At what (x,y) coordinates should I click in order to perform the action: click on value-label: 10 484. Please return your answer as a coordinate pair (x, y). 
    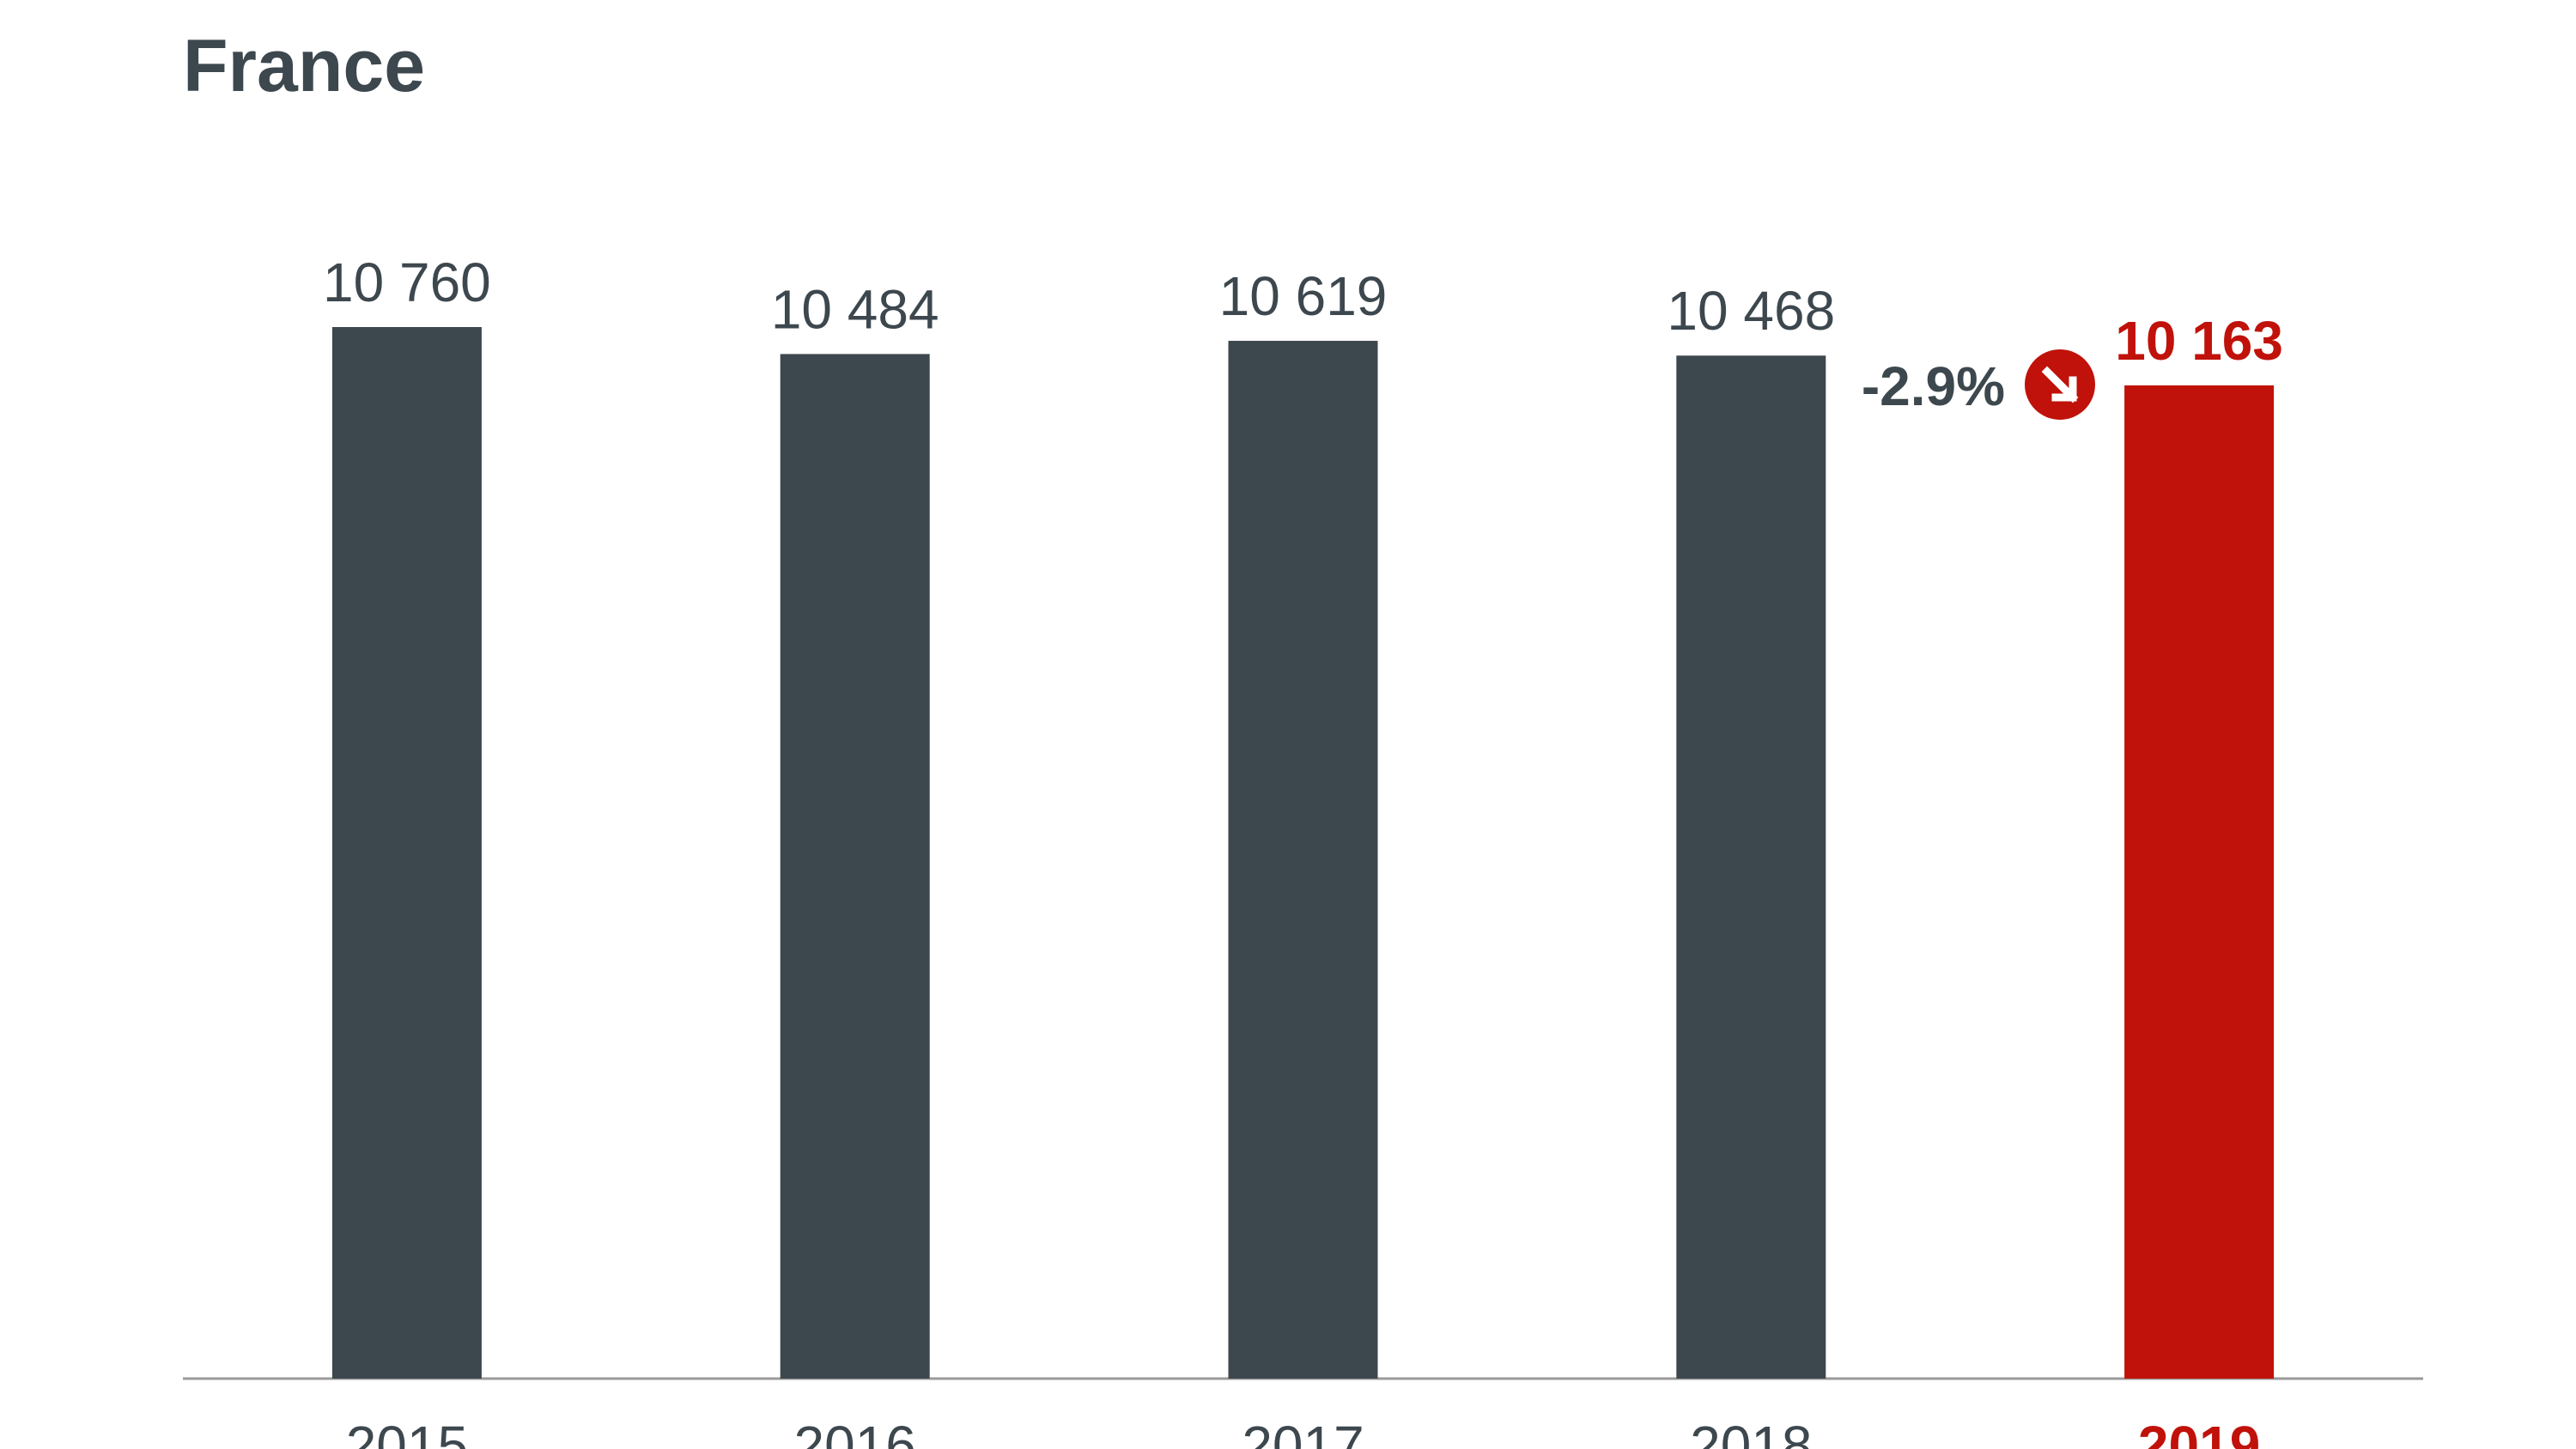
    Looking at the image, I should click on (855, 309).